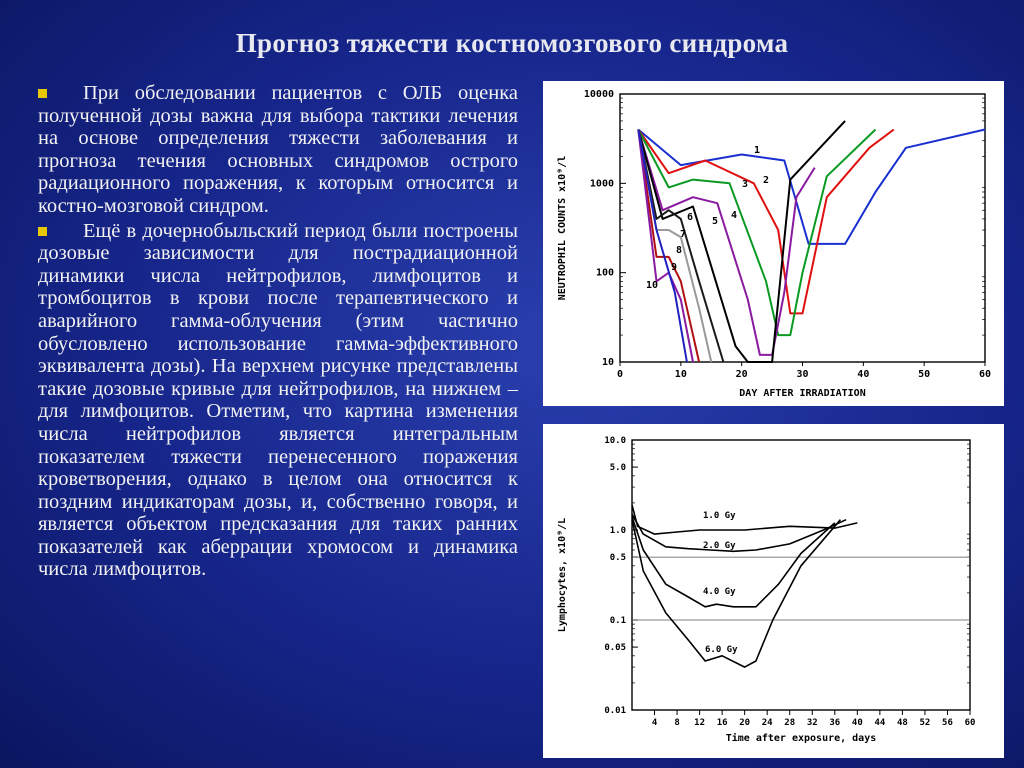 The height and width of the screenshot is (768, 1024). Describe the element at coordinates (766, 180) in the screenshot. I see `series-label: 2` at that location.